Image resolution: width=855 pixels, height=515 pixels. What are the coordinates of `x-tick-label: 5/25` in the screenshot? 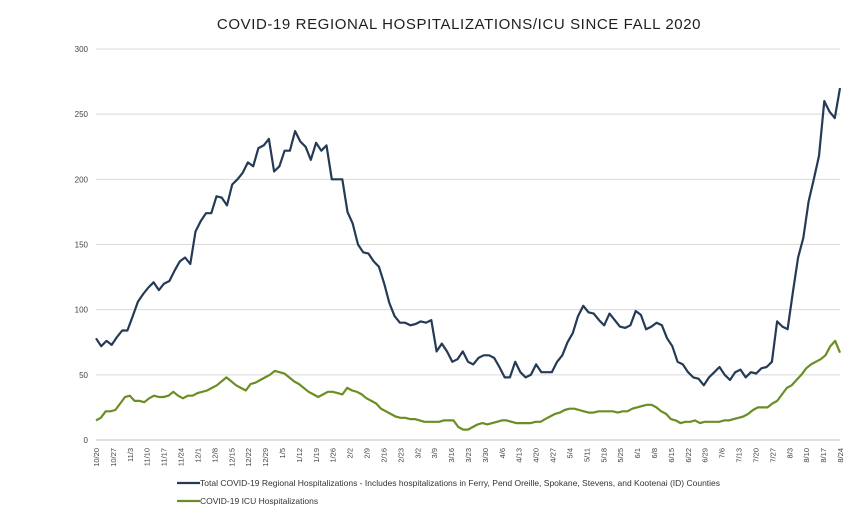 It's located at (620, 455).